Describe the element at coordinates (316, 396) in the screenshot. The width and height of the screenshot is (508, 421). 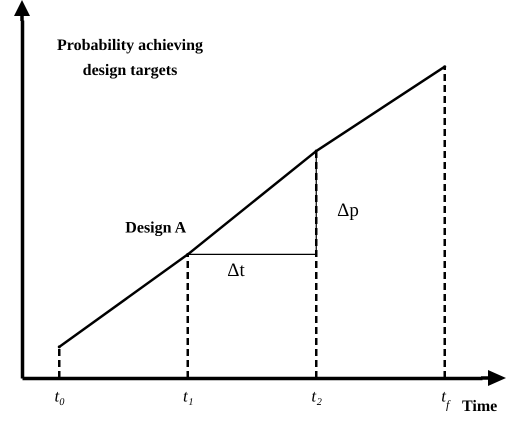
I see `x-tick-label: t₂` at that location.